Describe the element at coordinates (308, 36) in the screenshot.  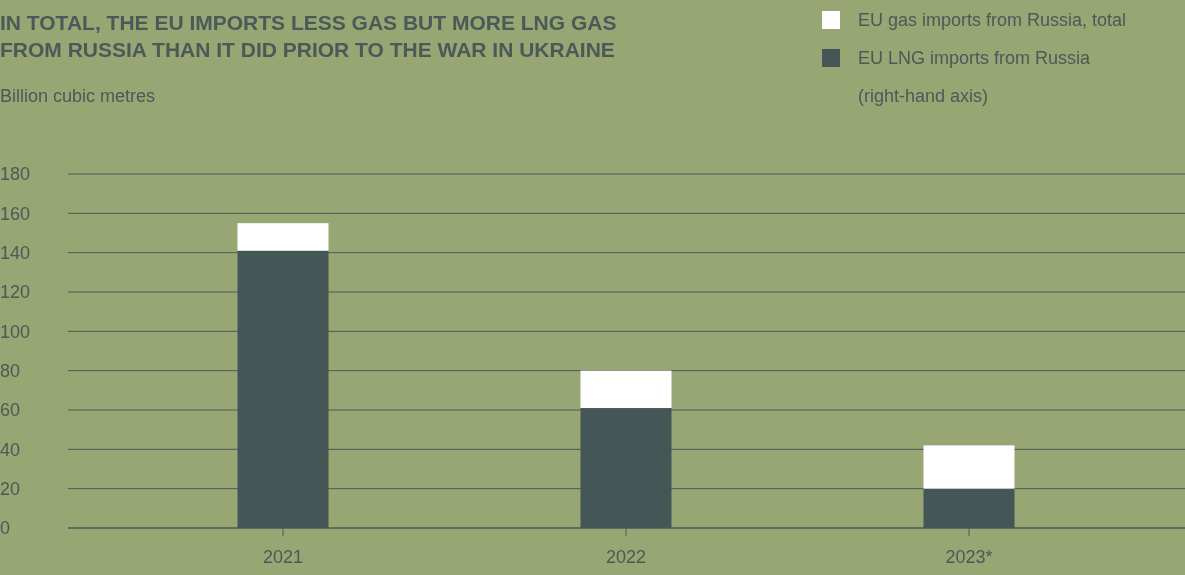
I see `chart-title: IN TOTAL, THE EU IMPORTS LESS GAS BUT MORE LNG GAS FROM RUSSIA THAN IT DID PRIOR TO THE WAR IN UKRAINE` at that location.